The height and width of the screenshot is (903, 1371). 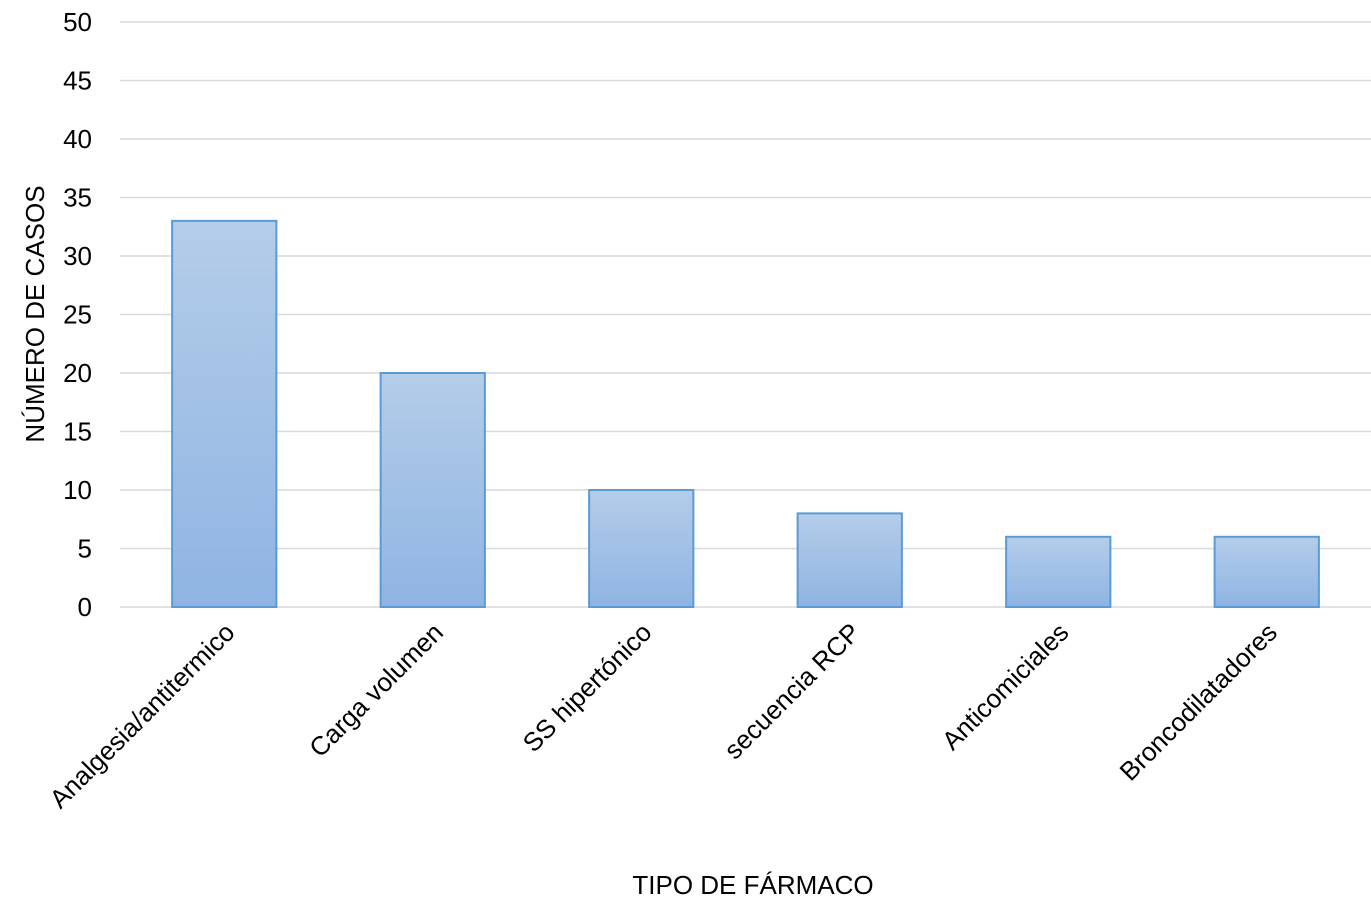 What do you see at coordinates (77, 139) in the screenshot?
I see `y-tick-label: 40` at bounding box center [77, 139].